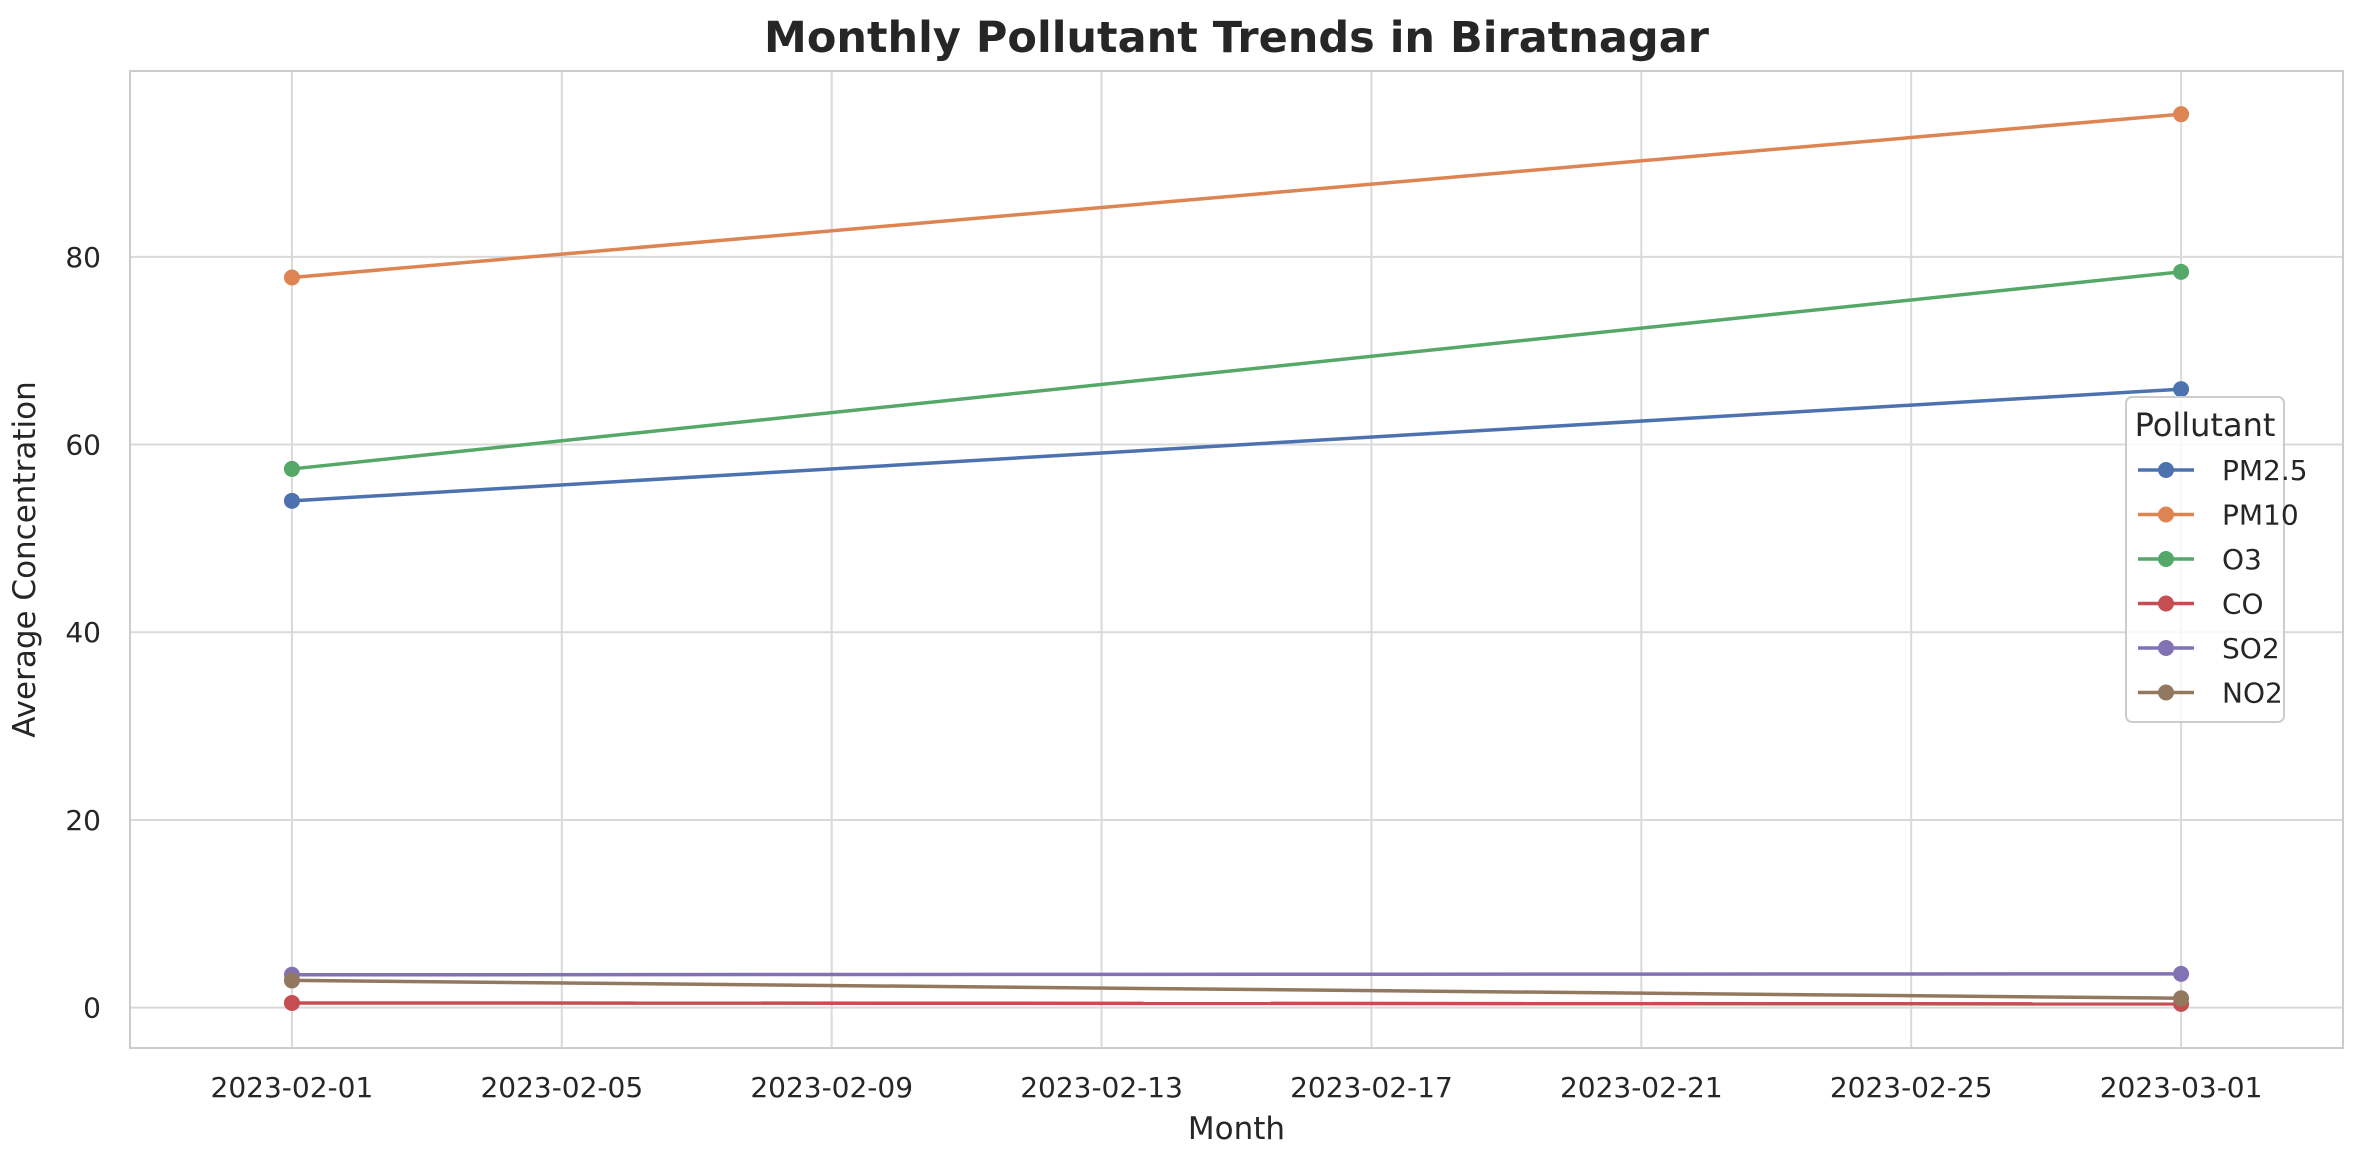  What do you see at coordinates (292, 1087) in the screenshot?
I see `x-tick-label: 2023-02-01` at bounding box center [292, 1087].